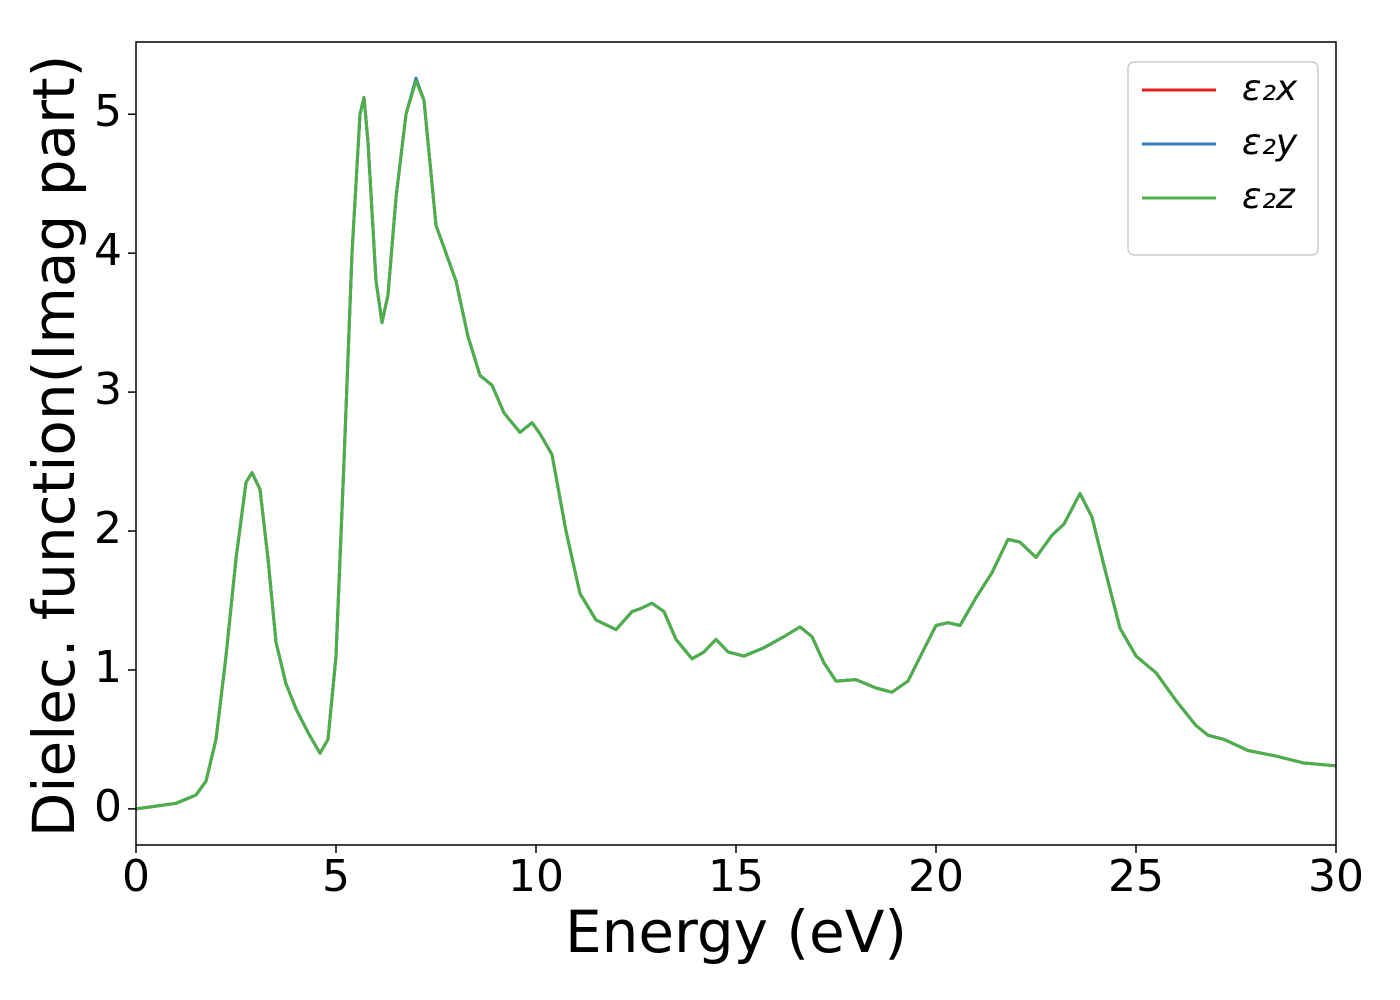 The width and height of the screenshot is (1400, 1000). What do you see at coordinates (108, 111) in the screenshot?
I see `y-tick-label: 5` at bounding box center [108, 111].